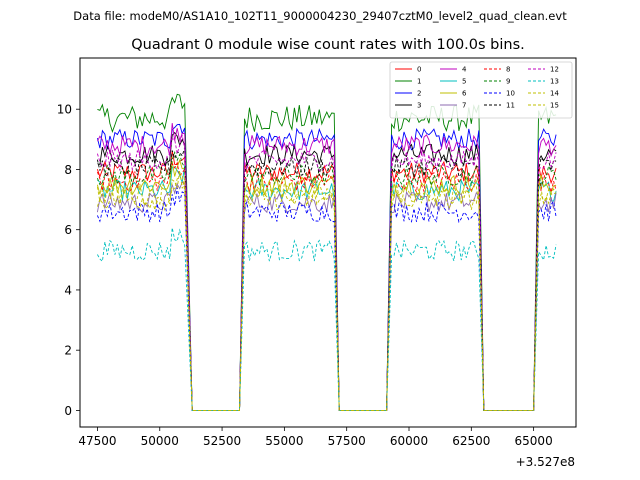 This screenshot has height=480, width=640. I want to click on x-tick-label: 62500, so click(471, 441).